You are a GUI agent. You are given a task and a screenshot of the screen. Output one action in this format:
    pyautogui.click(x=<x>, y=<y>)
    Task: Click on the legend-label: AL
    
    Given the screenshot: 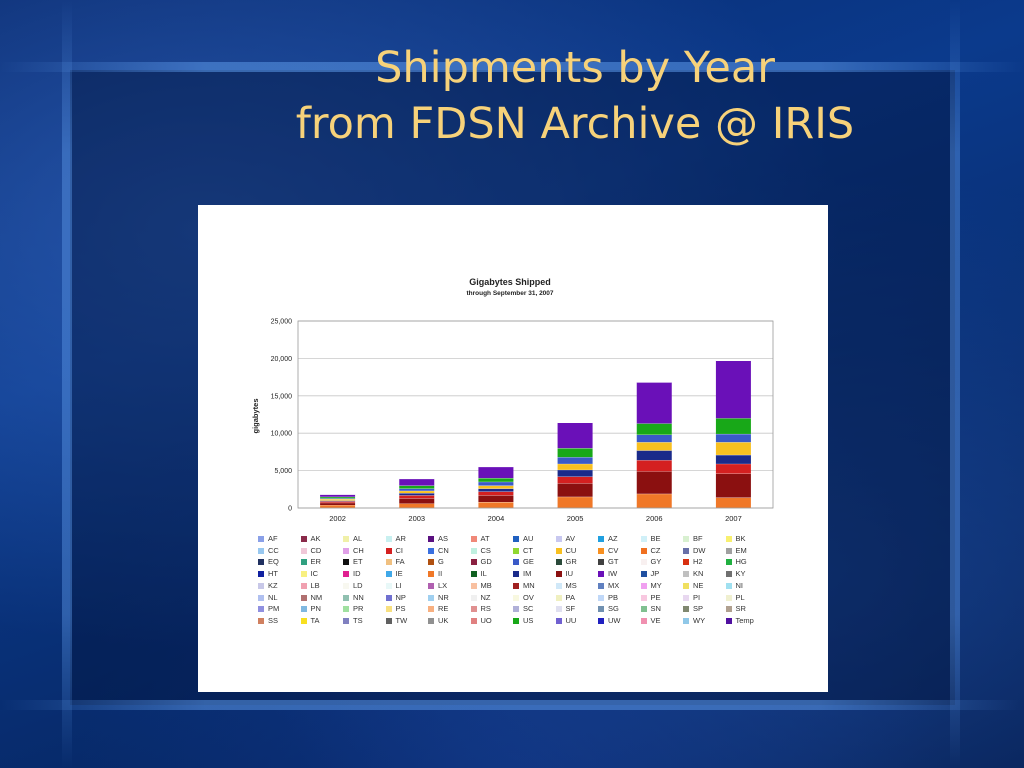 What is the action you would take?
    pyautogui.click(x=358, y=538)
    